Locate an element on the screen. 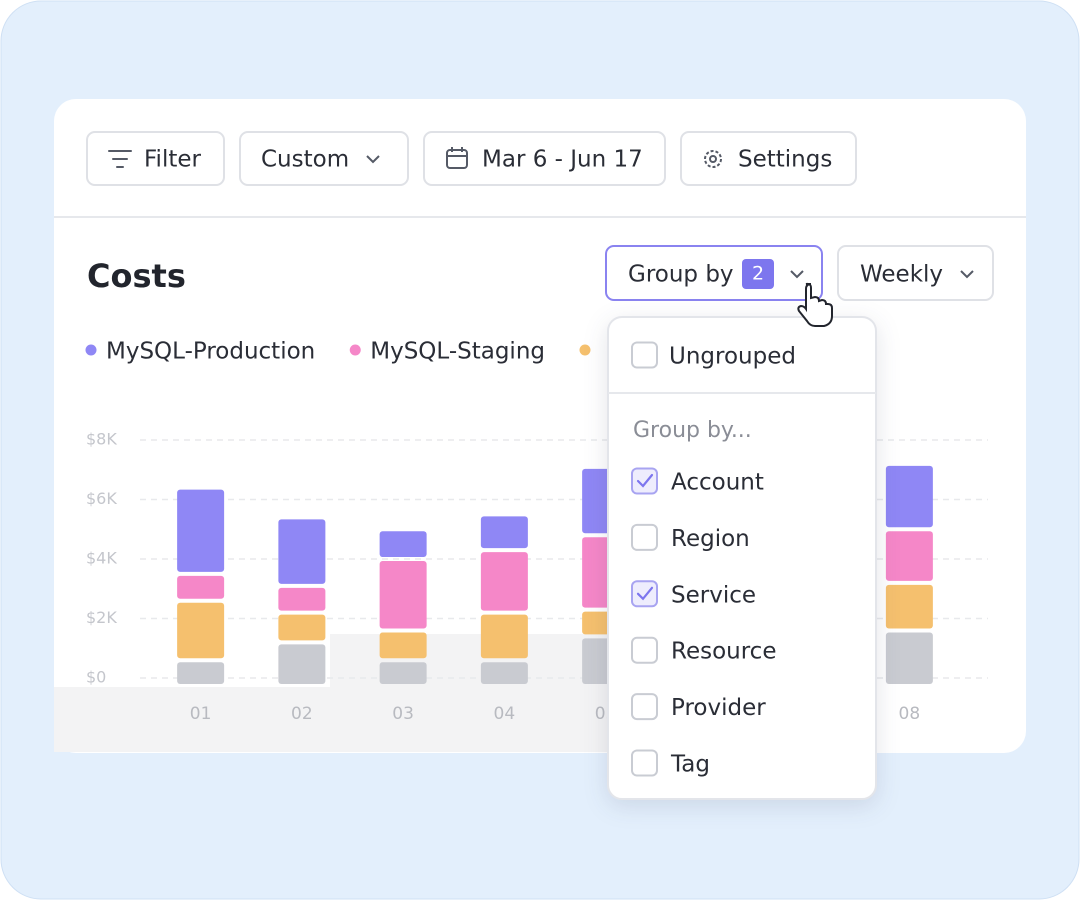  chart-title: Costs is located at coordinates (136, 276).